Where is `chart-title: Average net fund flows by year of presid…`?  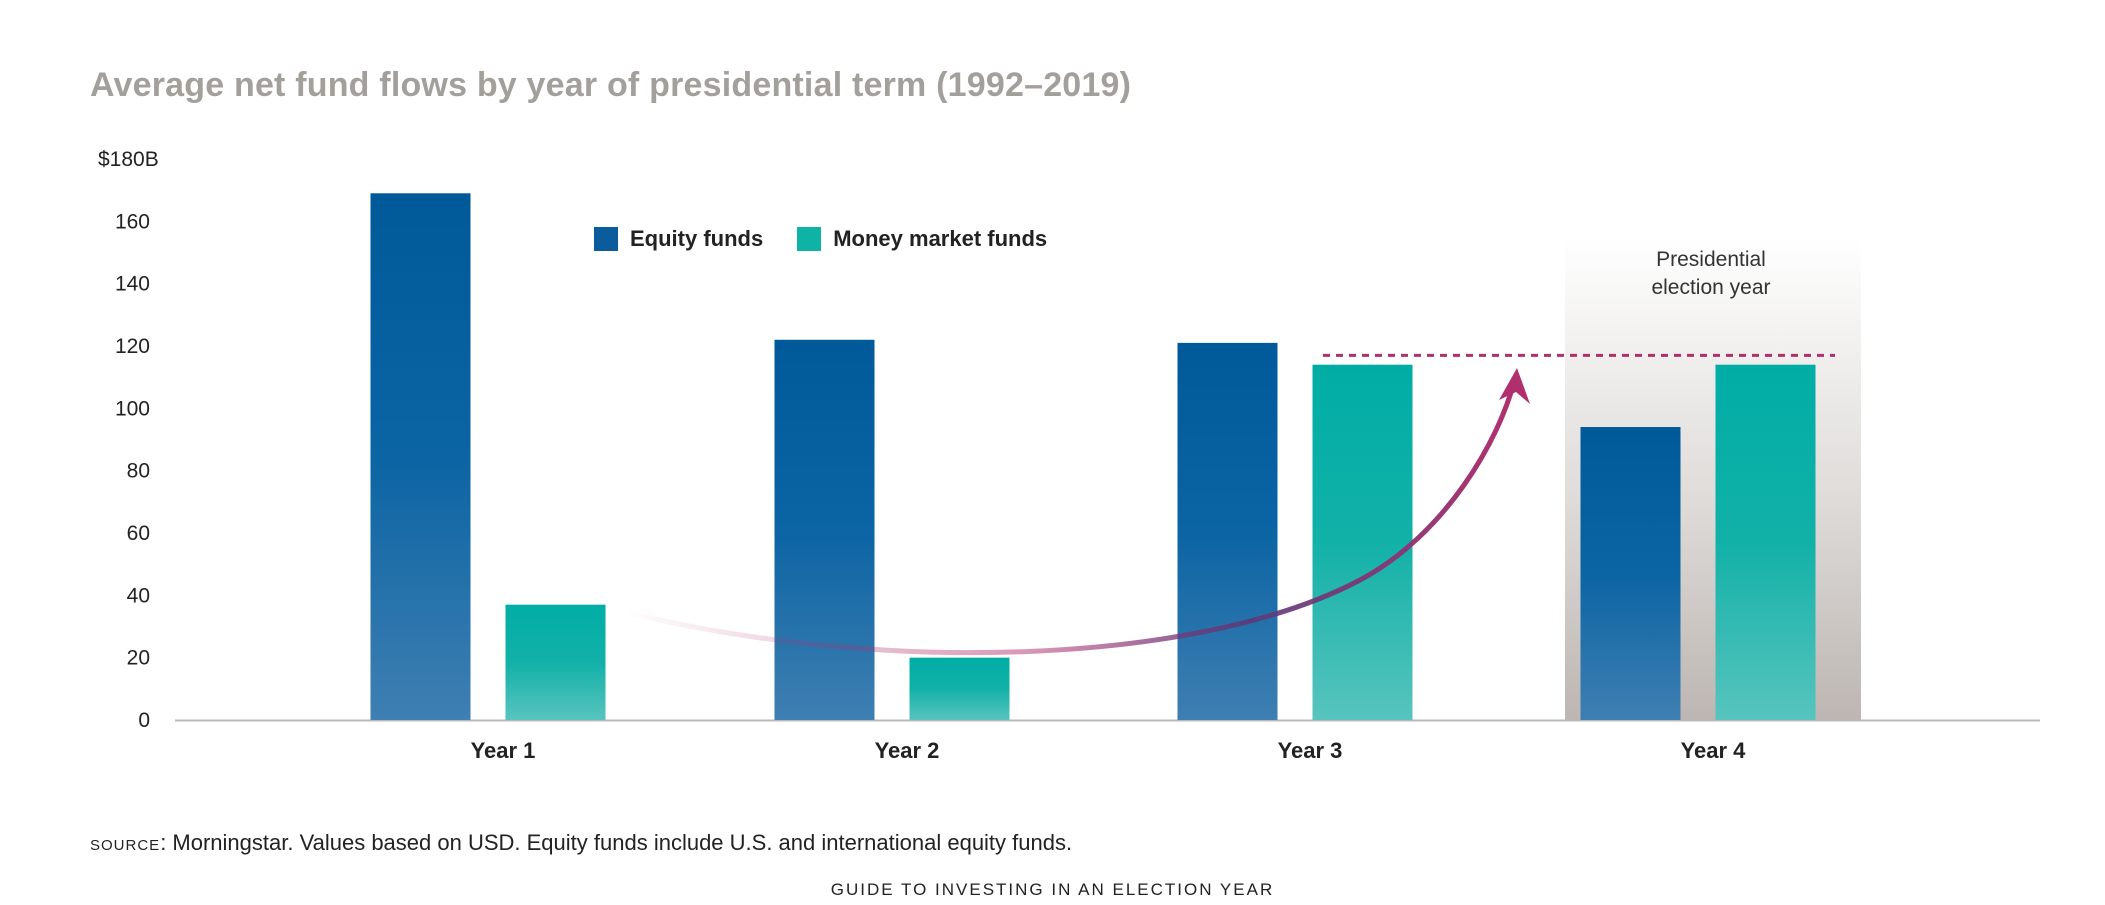 chart-title: Average net fund flows by year of presid… is located at coordinates (611, 85).